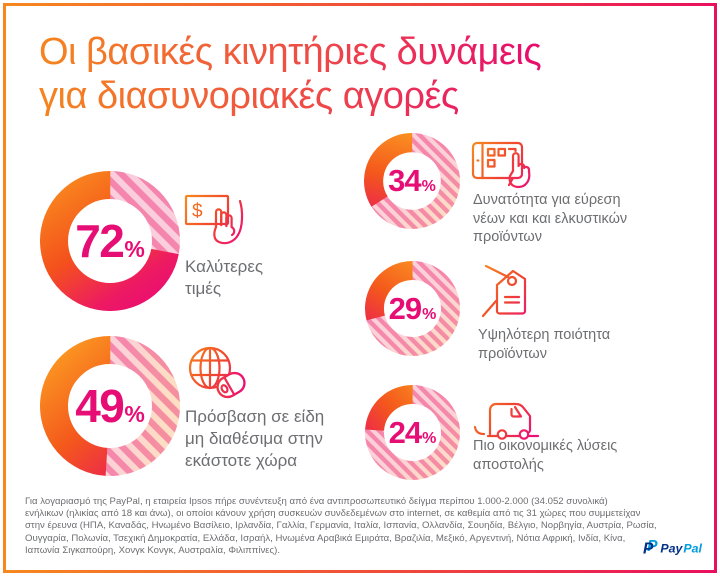 The height and width of the screenshot is (576, 720). What do you see at coordinates (249, 96) in the screenshot?
I see `page-title-line2: για διασυνοριακές αγορές` at bounding box center [249, 96].